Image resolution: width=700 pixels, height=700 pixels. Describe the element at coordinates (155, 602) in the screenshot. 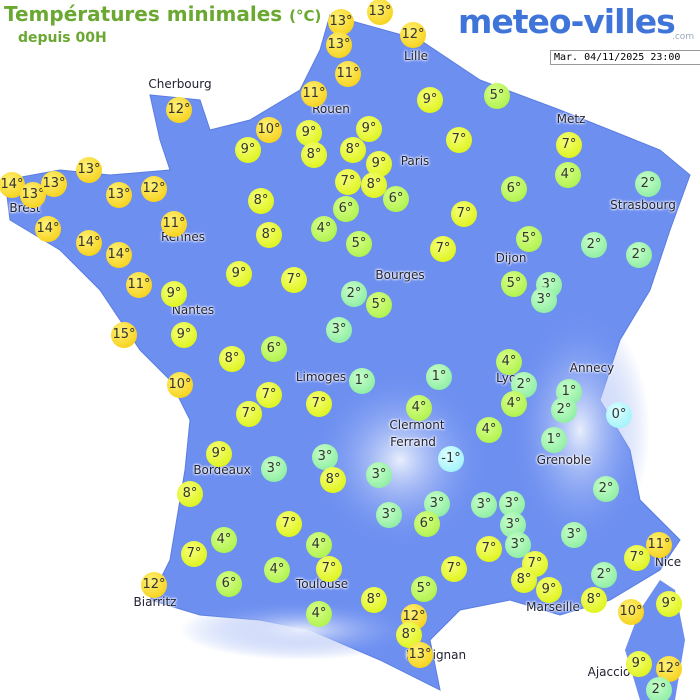

I see `city-label: Biarritz` at that location.